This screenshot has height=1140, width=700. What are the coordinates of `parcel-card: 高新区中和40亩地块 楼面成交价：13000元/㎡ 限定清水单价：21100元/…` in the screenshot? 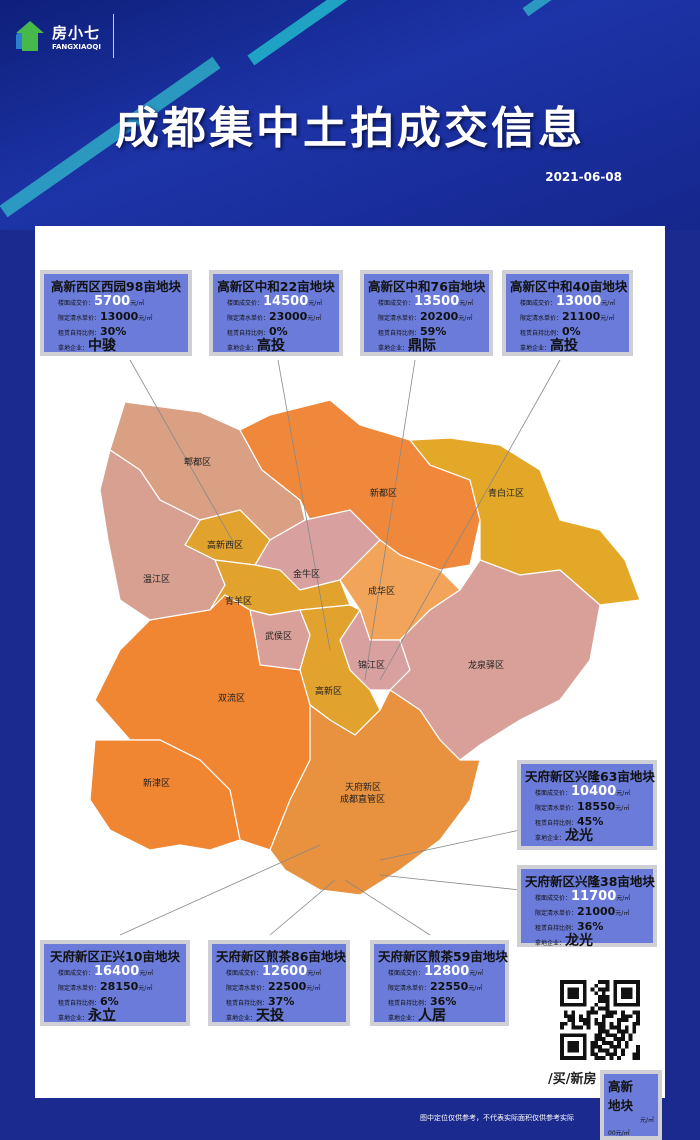 It's located at (567, 313).